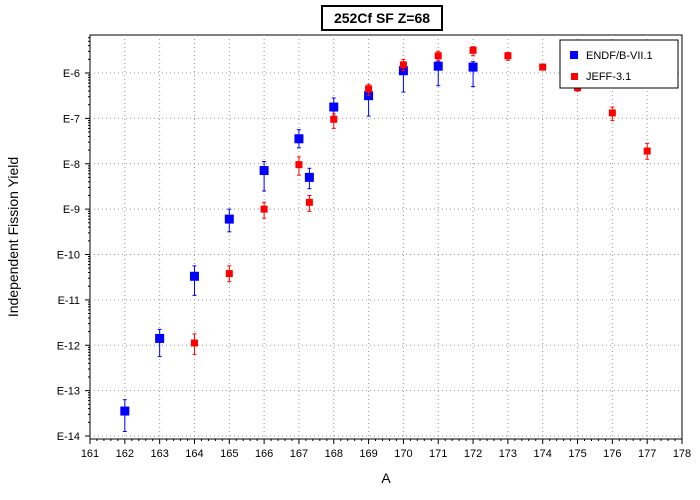  I want to click on x-tick-label: 170, so click(403, 454).